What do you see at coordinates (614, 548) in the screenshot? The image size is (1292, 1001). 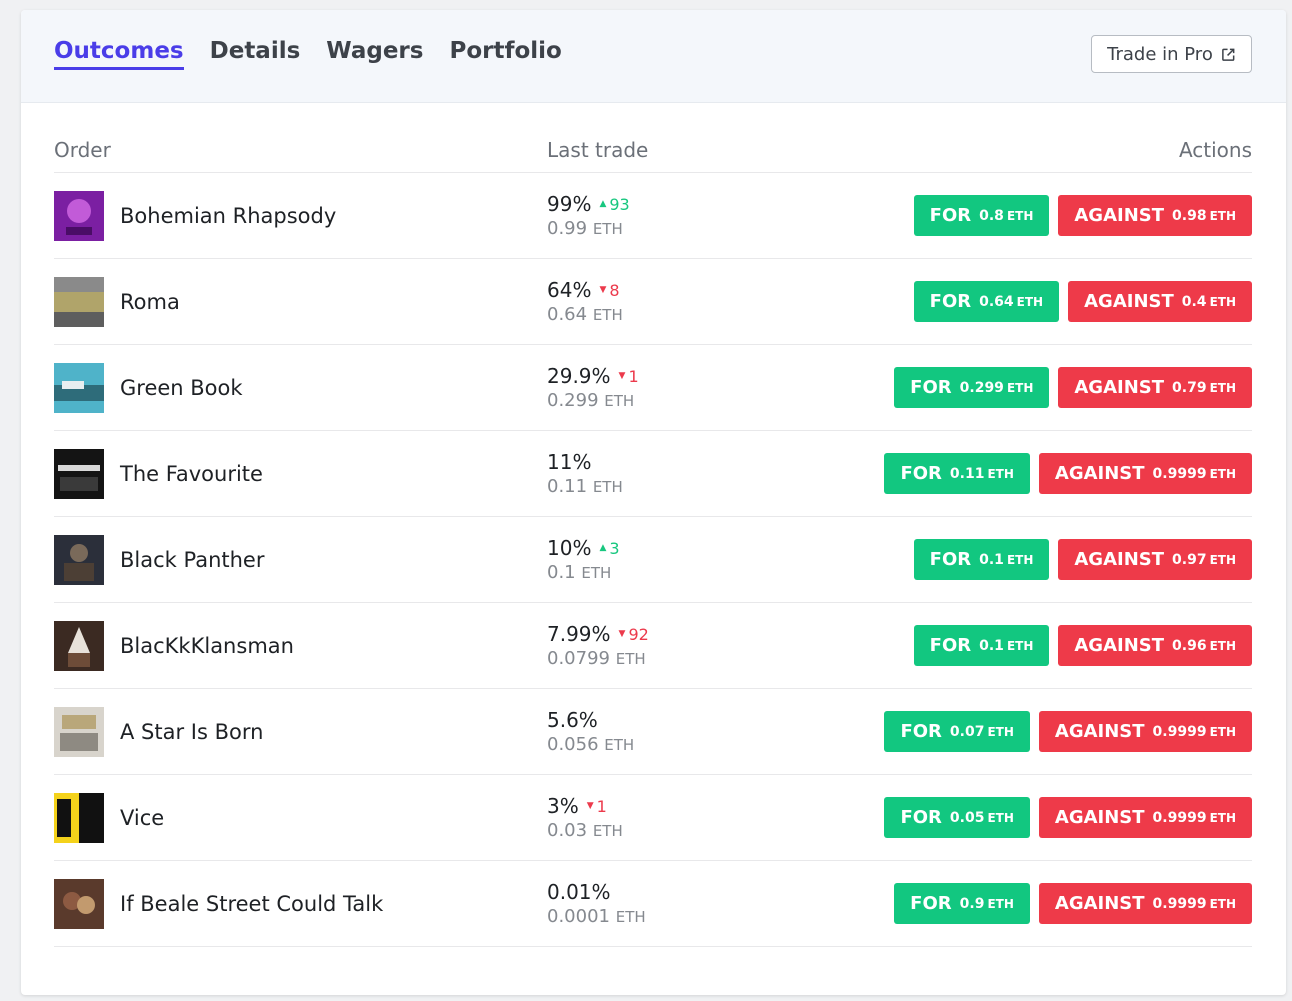 I see `change-value: 3` at bounding box center [614, 548].